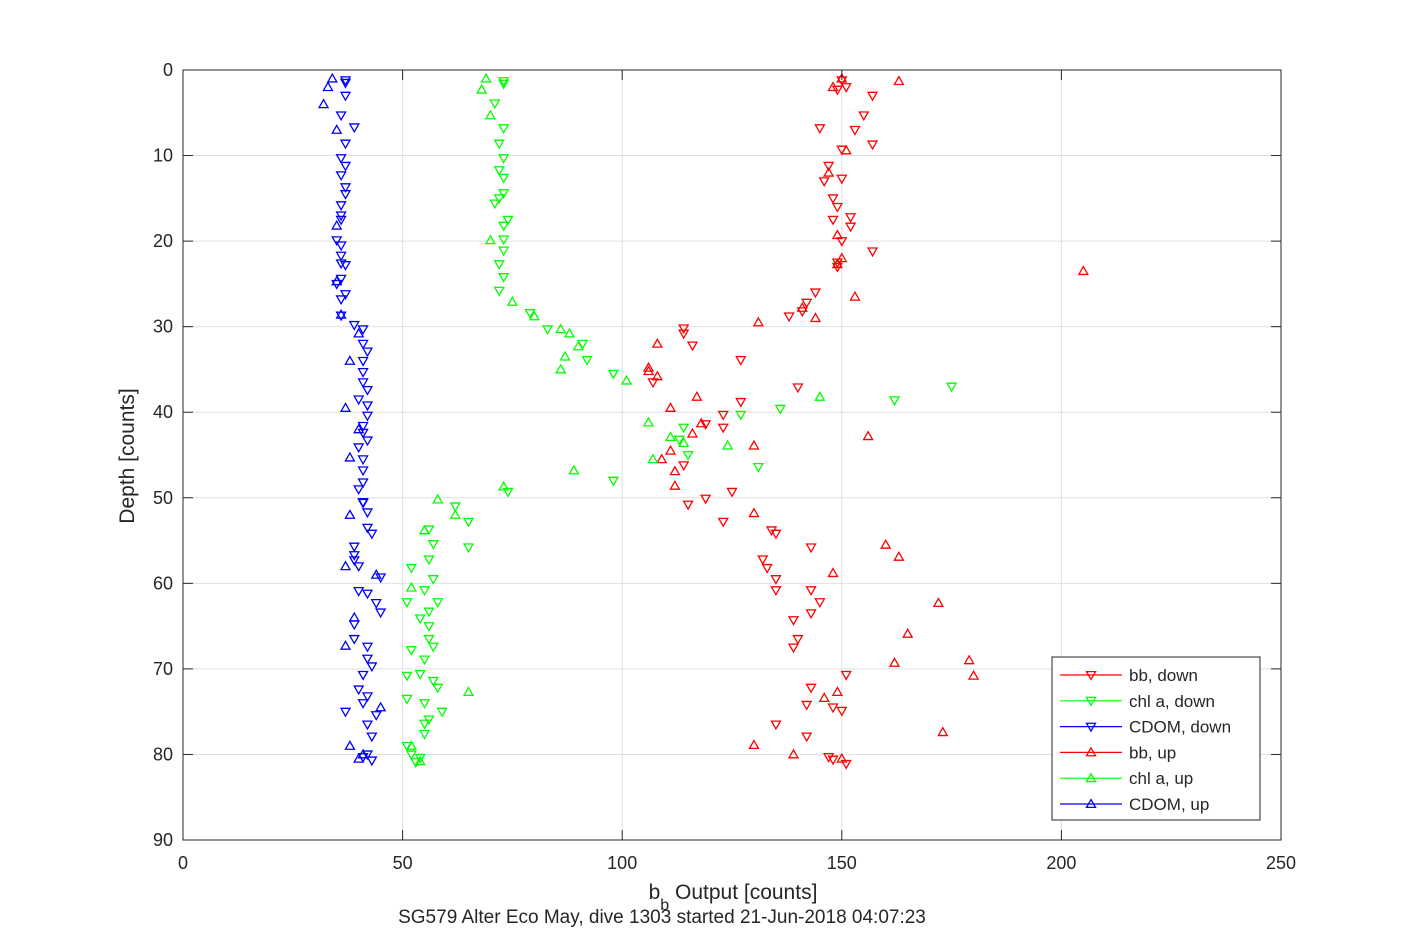  What do you see at coordinates (163, 840) in the screenshot?
I see `y-tick-label: 90` at bounding box center [163, 840].